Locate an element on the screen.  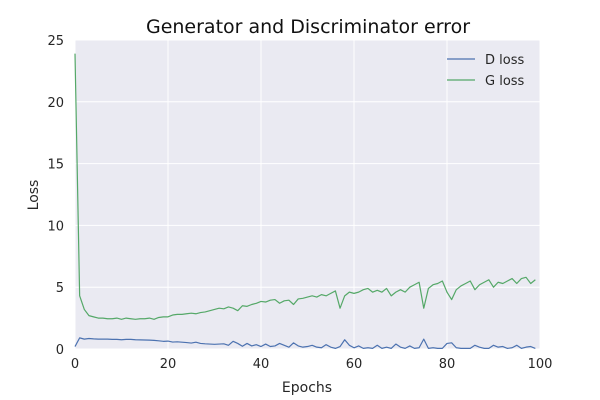
legend-label-g-loss: G loss is located at coordinates (505, 81).